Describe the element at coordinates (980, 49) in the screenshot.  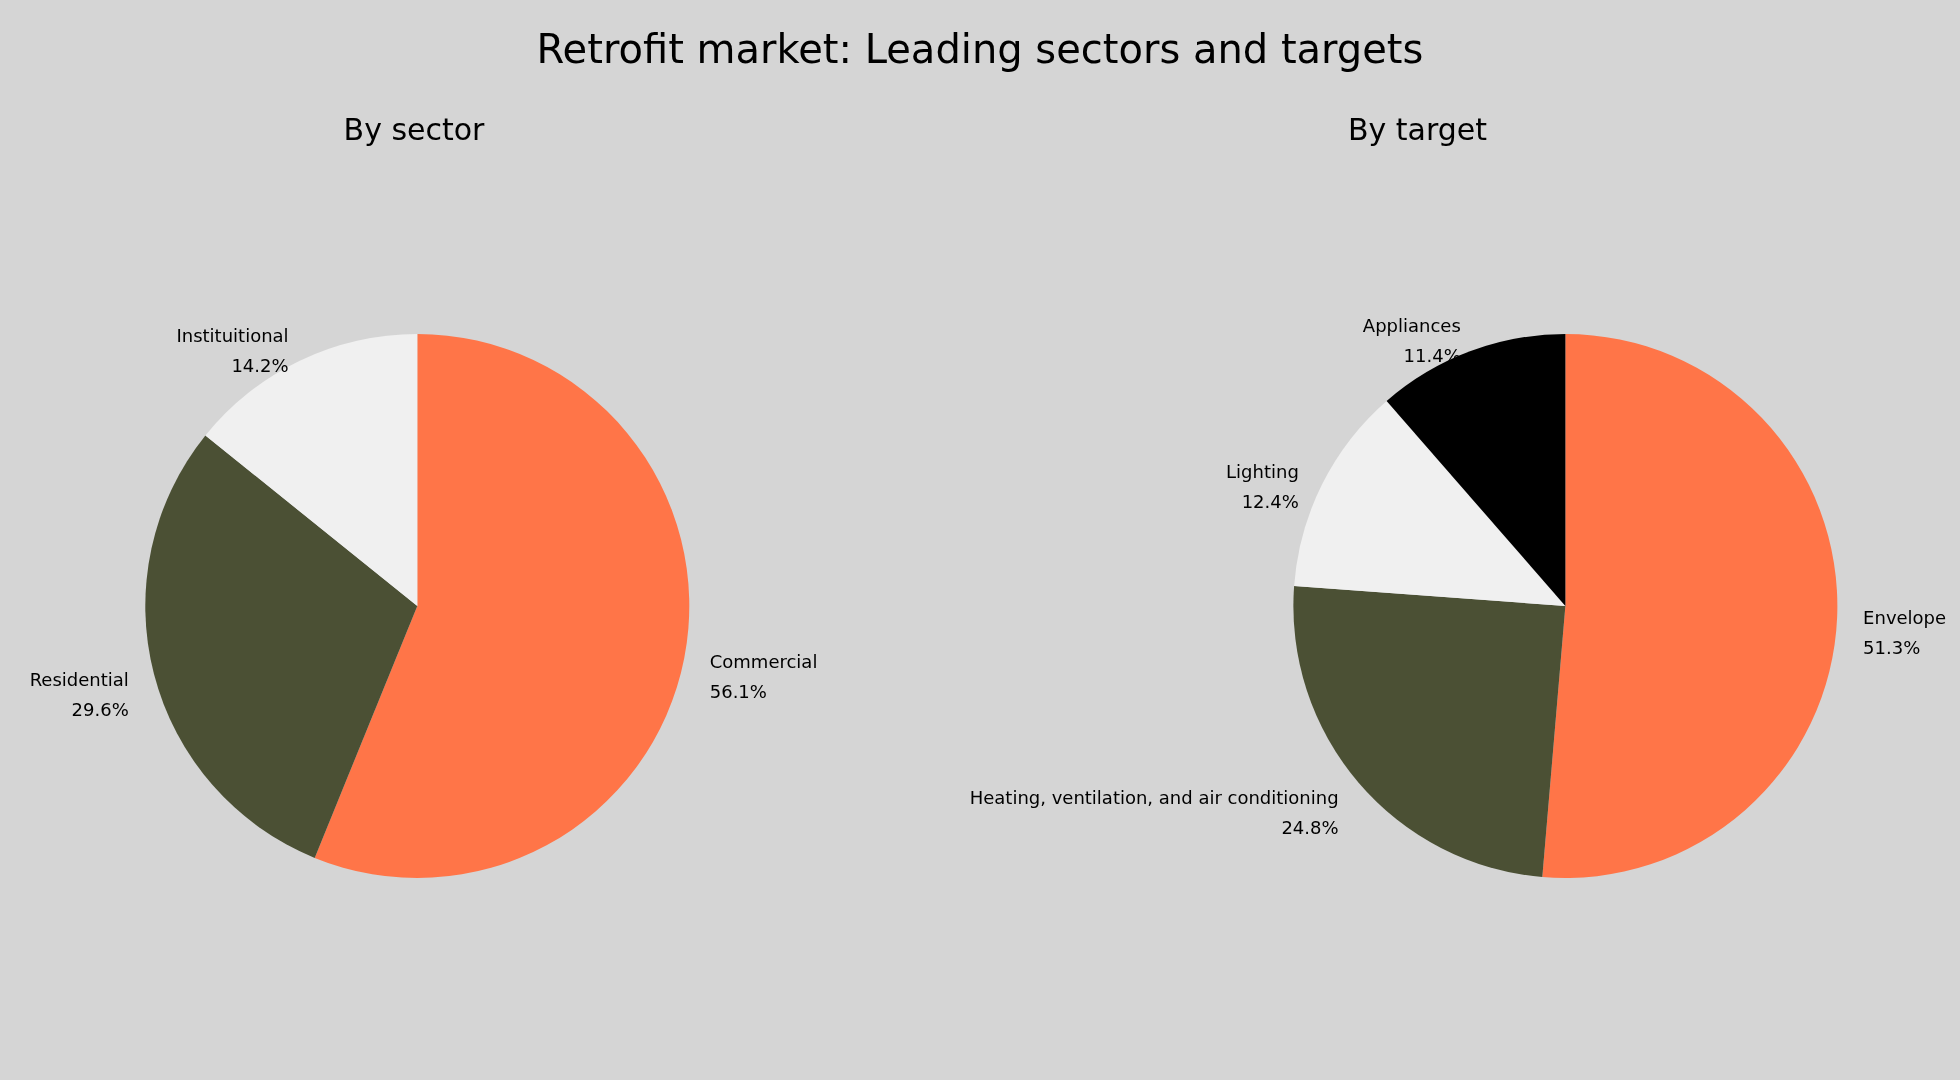
I see `text: Retrofit market: Leading sectors and targets` at that location.